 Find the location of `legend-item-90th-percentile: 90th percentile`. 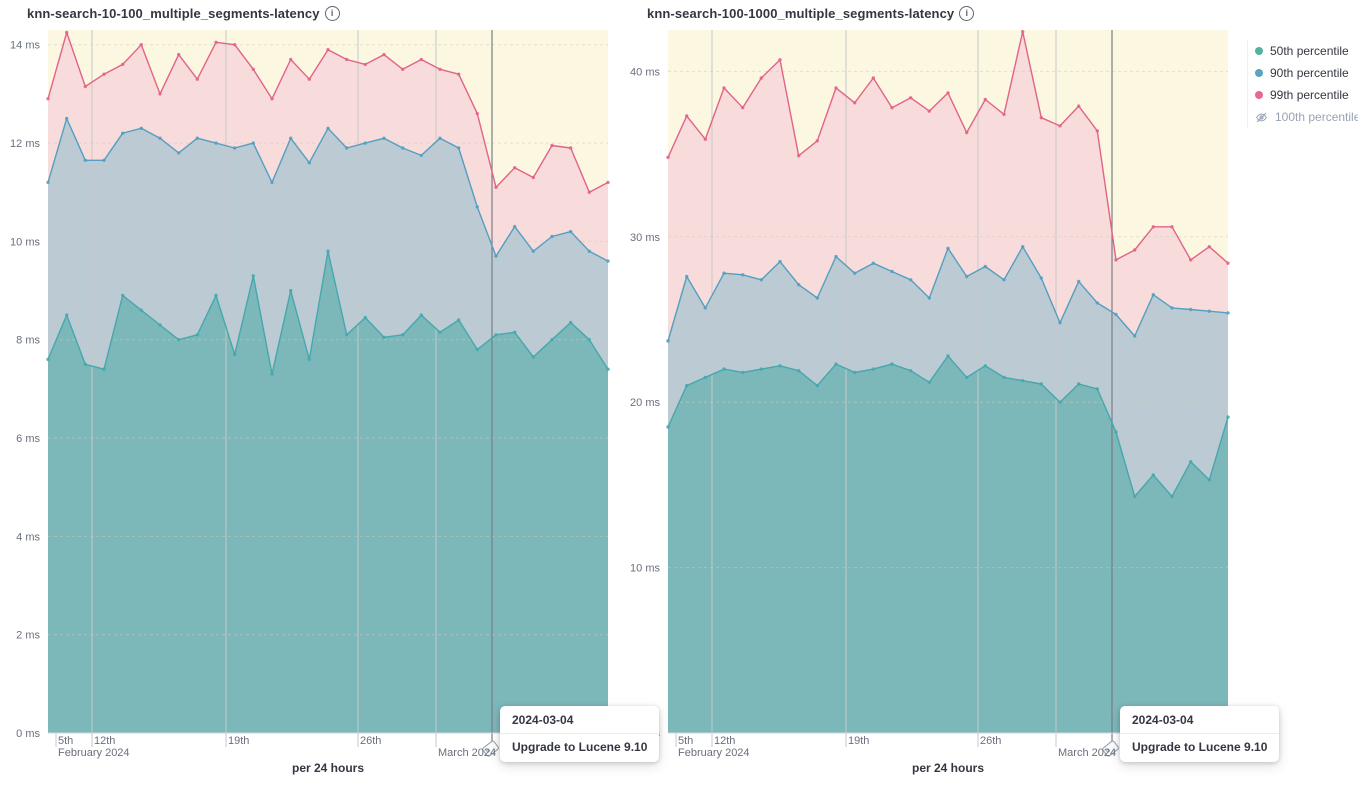

legend-item-90th-percentile: 90th percentile is located at coordinates (1303, 73).